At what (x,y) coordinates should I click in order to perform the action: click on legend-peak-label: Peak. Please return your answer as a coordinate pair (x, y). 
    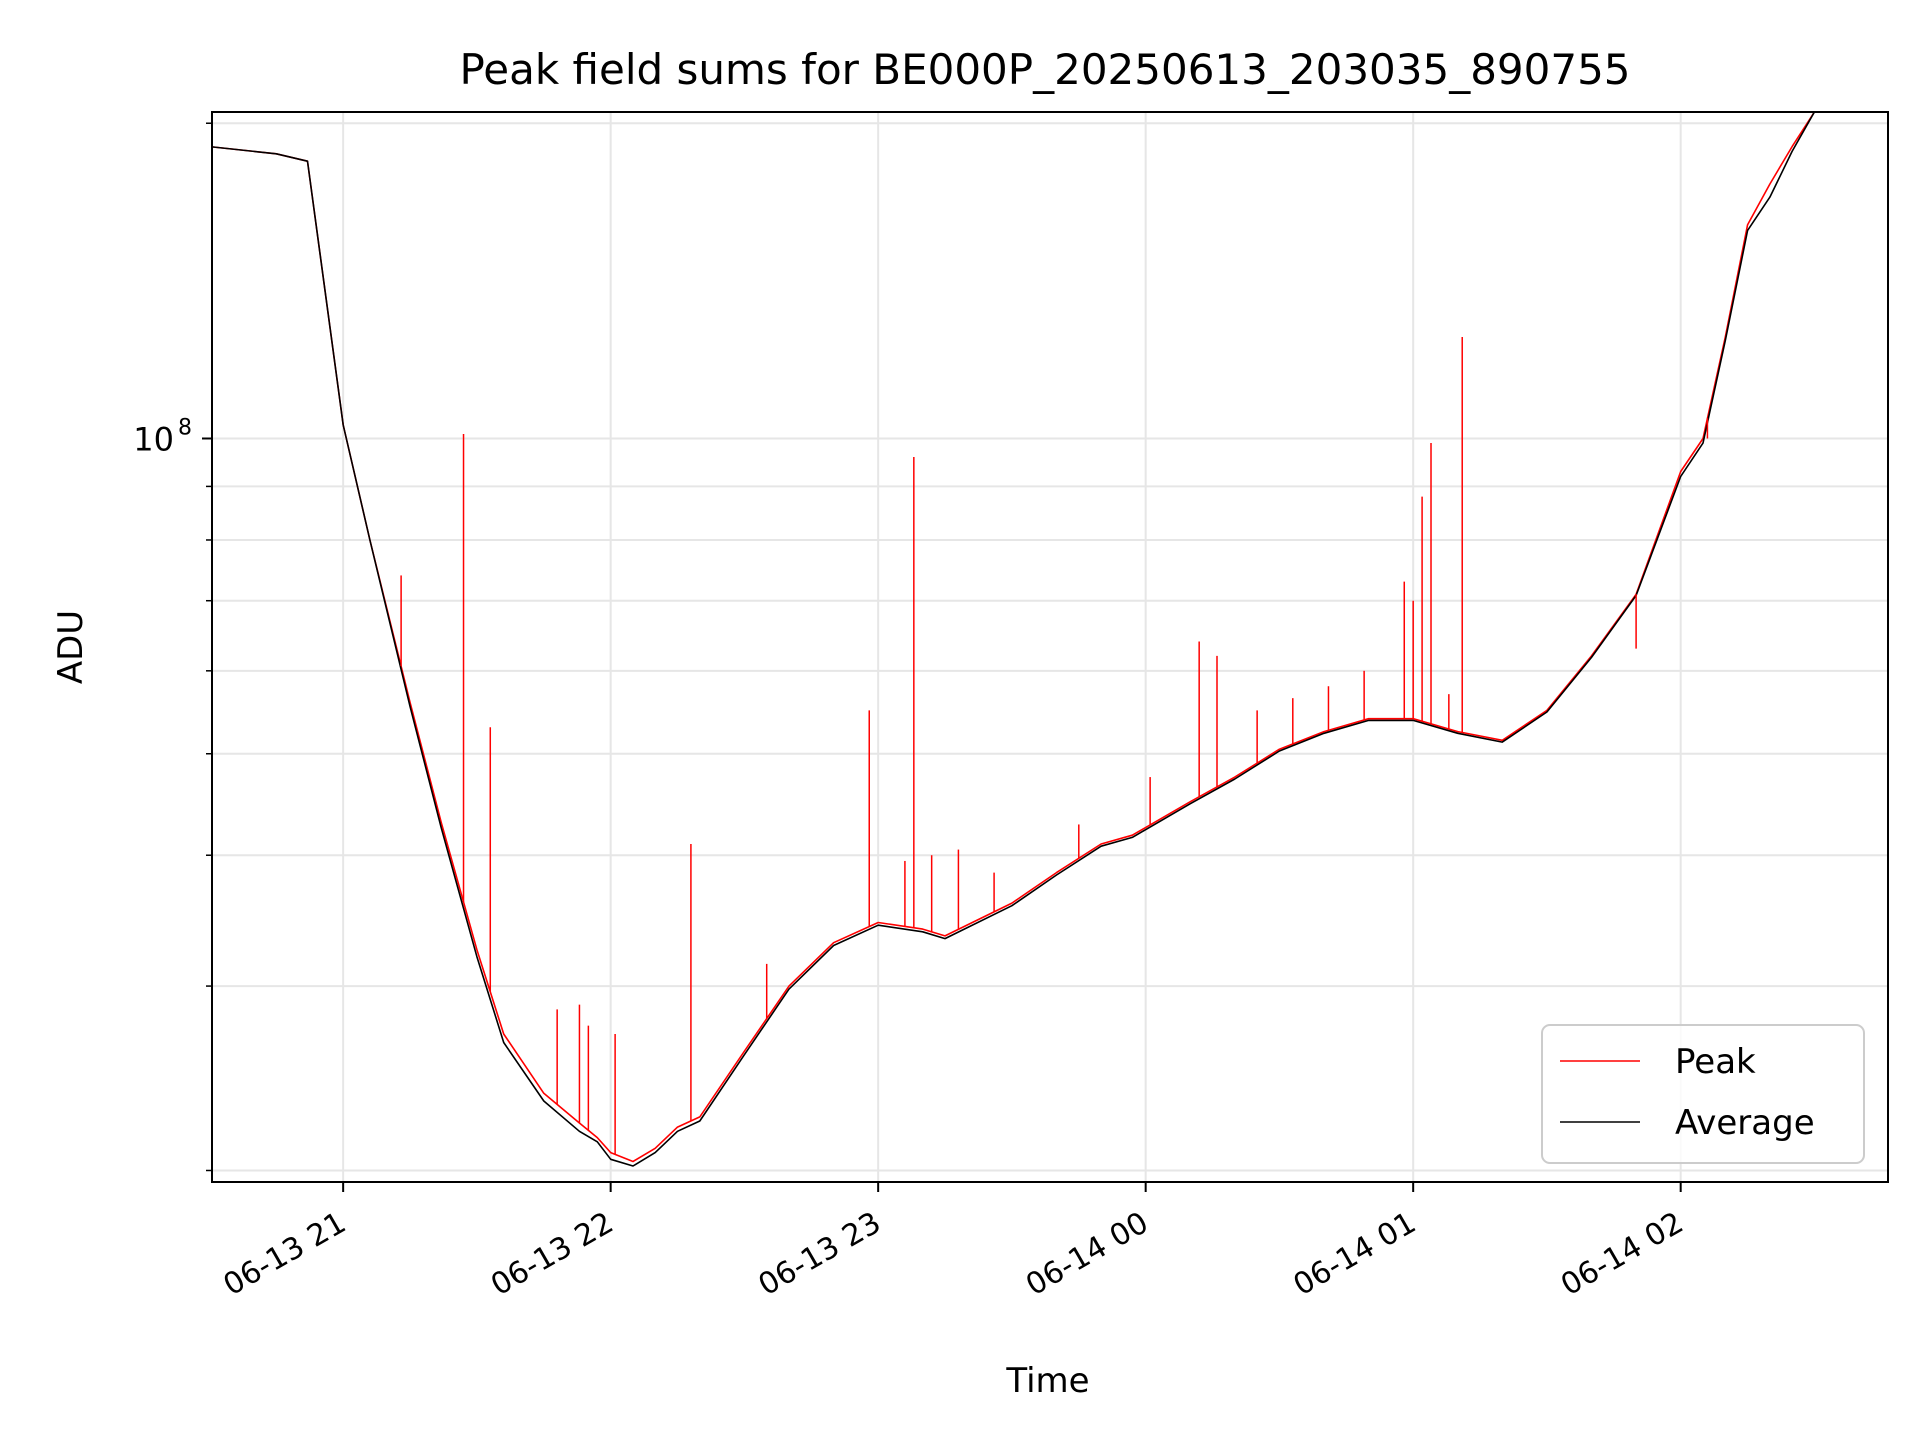
    Looking at the image, I should click on (1715, 1062).